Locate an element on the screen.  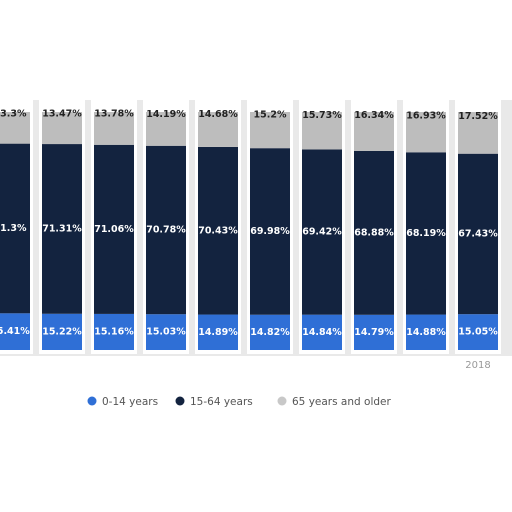
value-label: 70.78% is located at coordinates (166, 230).